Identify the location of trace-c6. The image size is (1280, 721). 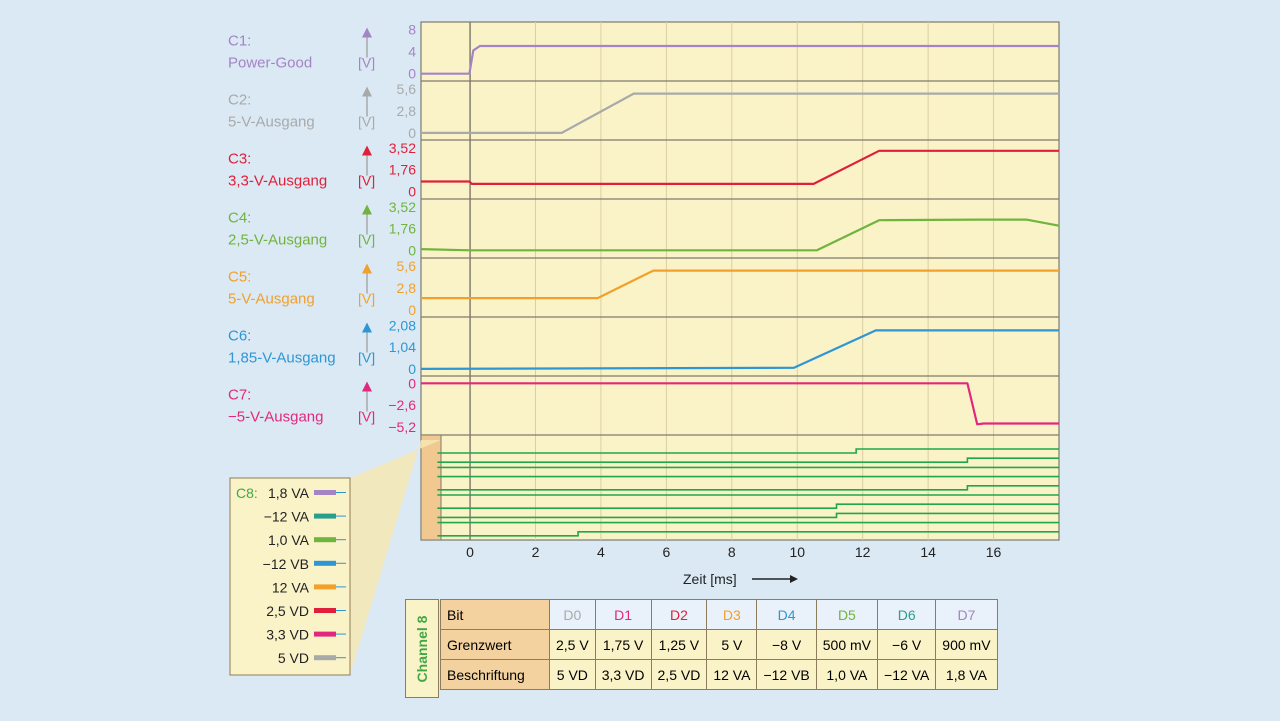
(739, 349).